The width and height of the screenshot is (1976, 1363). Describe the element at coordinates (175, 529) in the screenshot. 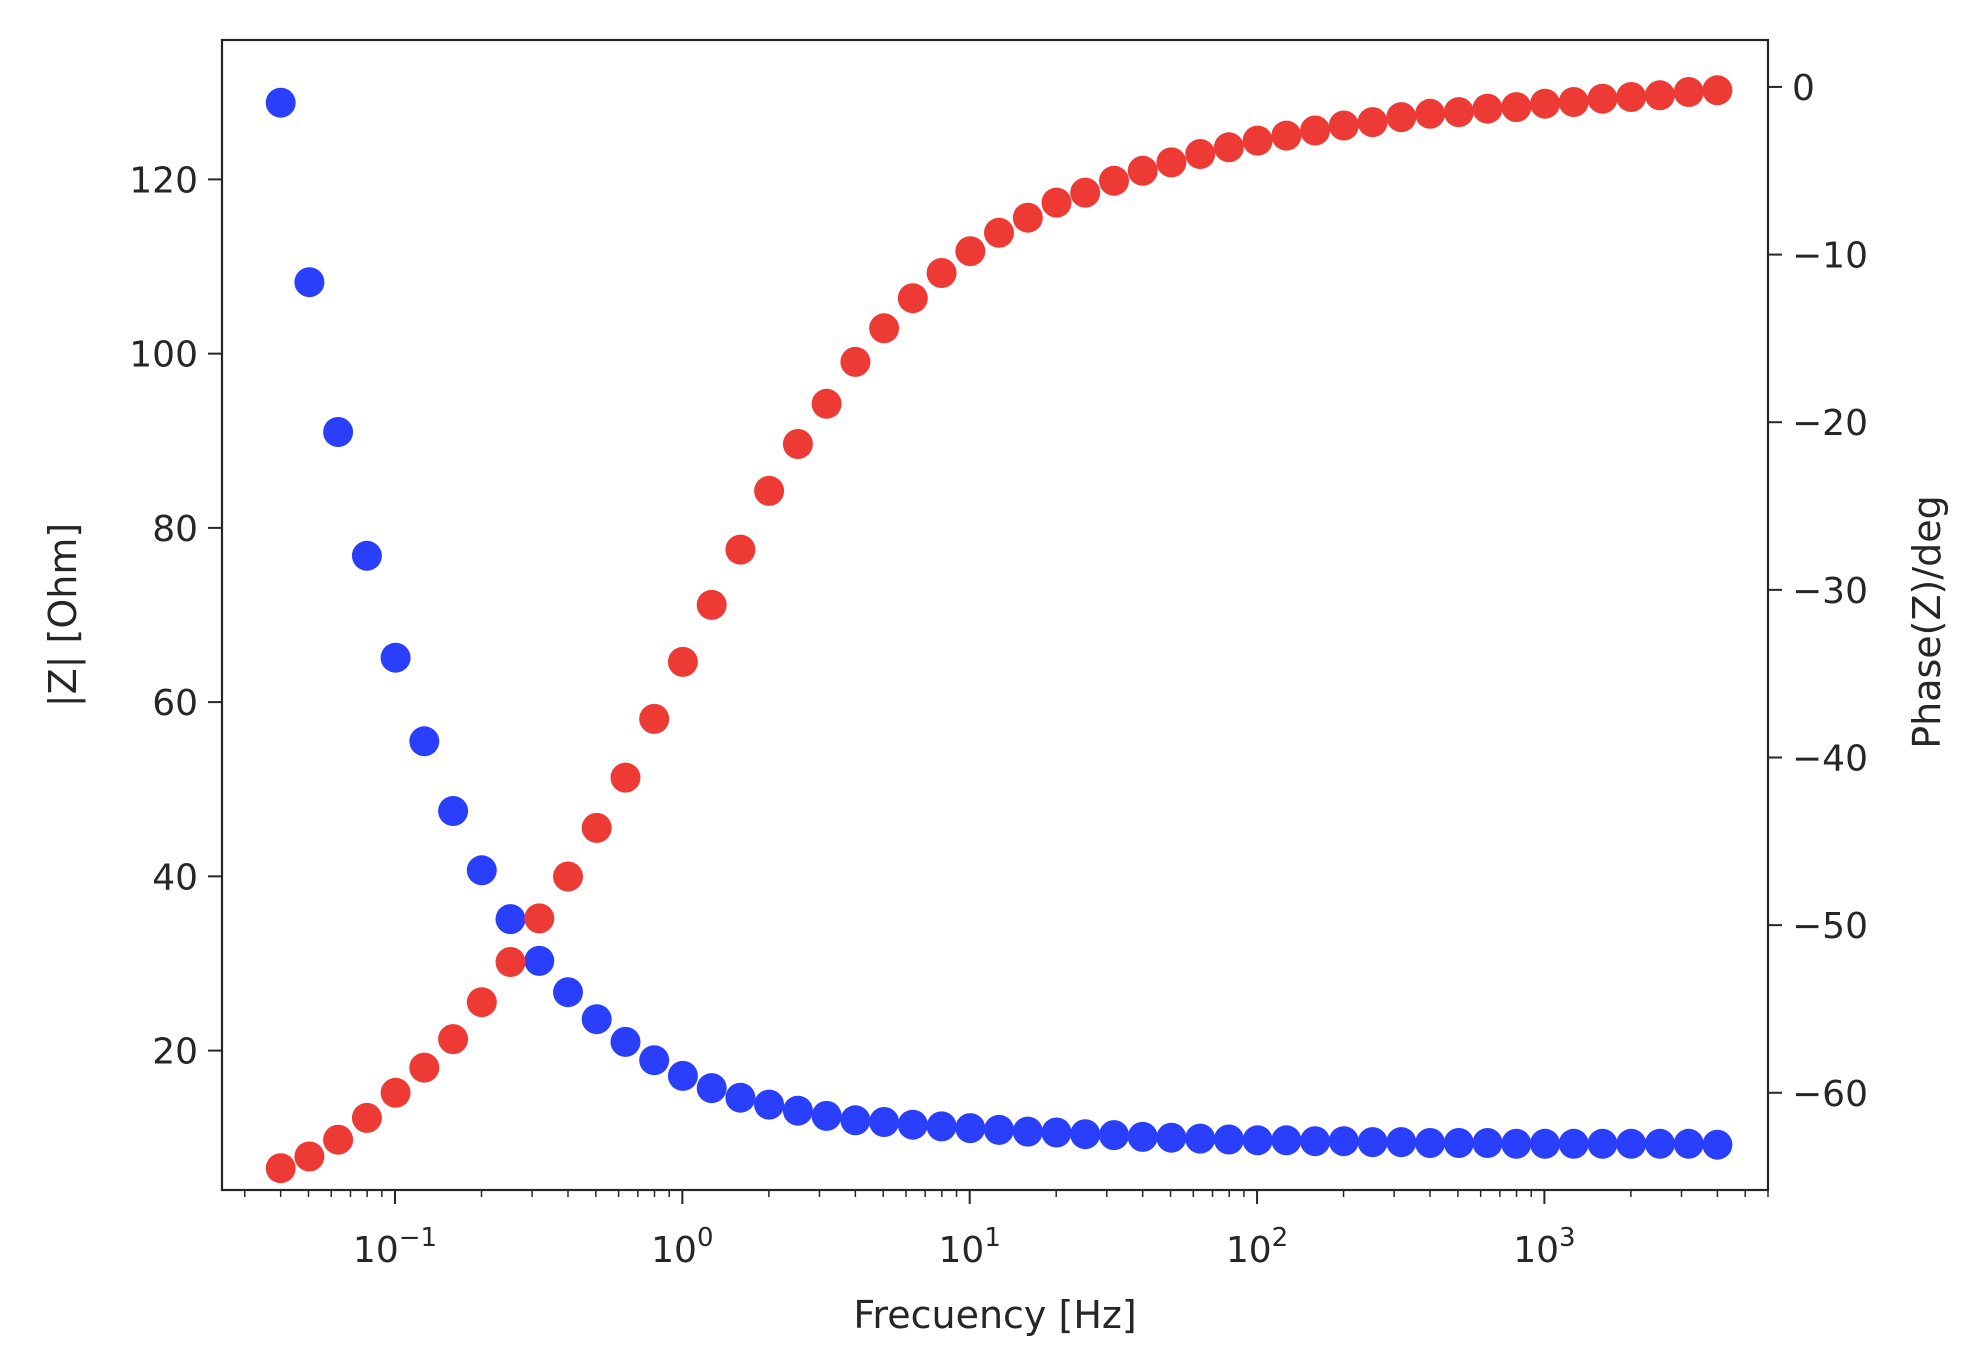

I see `y-tick-label: 80` at that location.